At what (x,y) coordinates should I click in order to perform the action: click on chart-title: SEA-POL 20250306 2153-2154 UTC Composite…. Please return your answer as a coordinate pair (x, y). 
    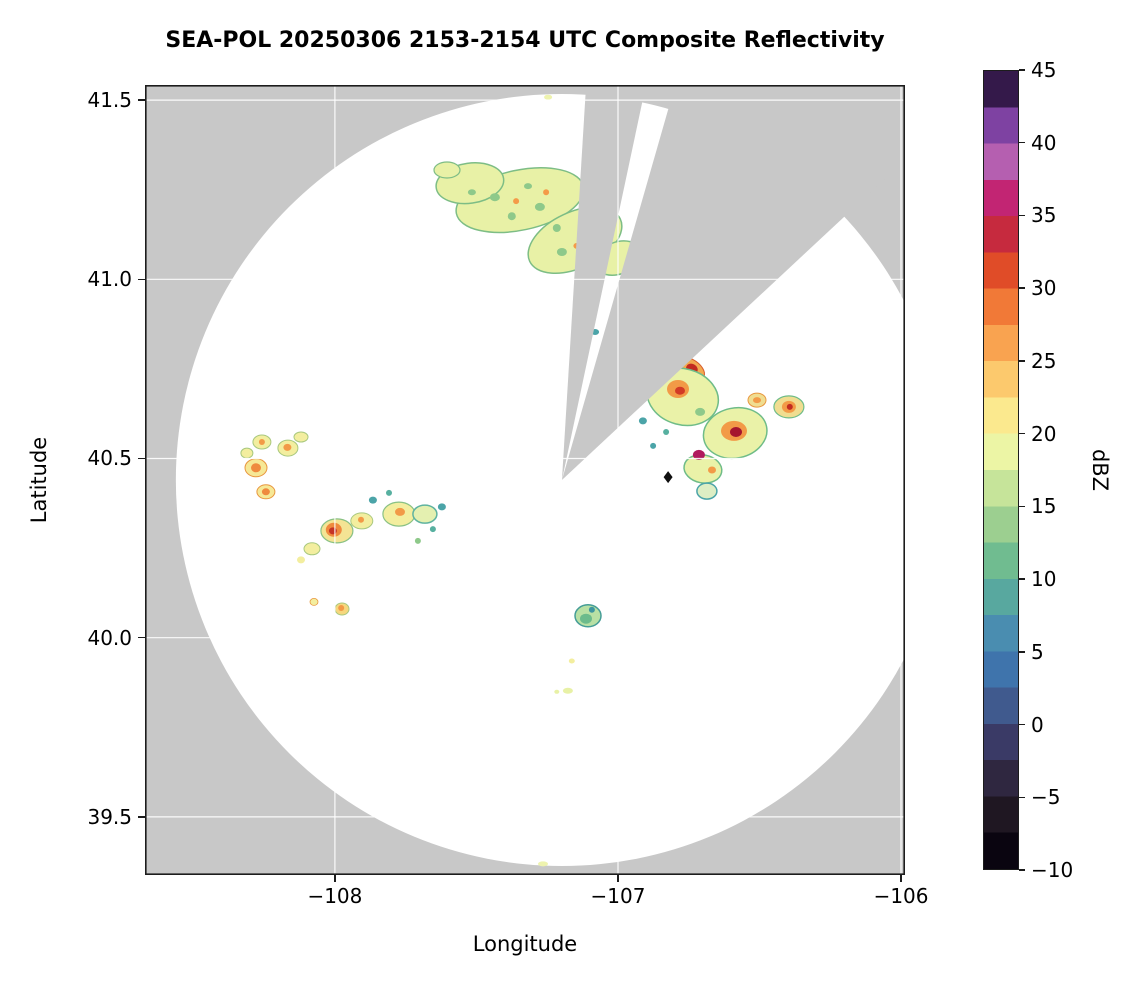
    Looking at the image, I should click on (525, 40).